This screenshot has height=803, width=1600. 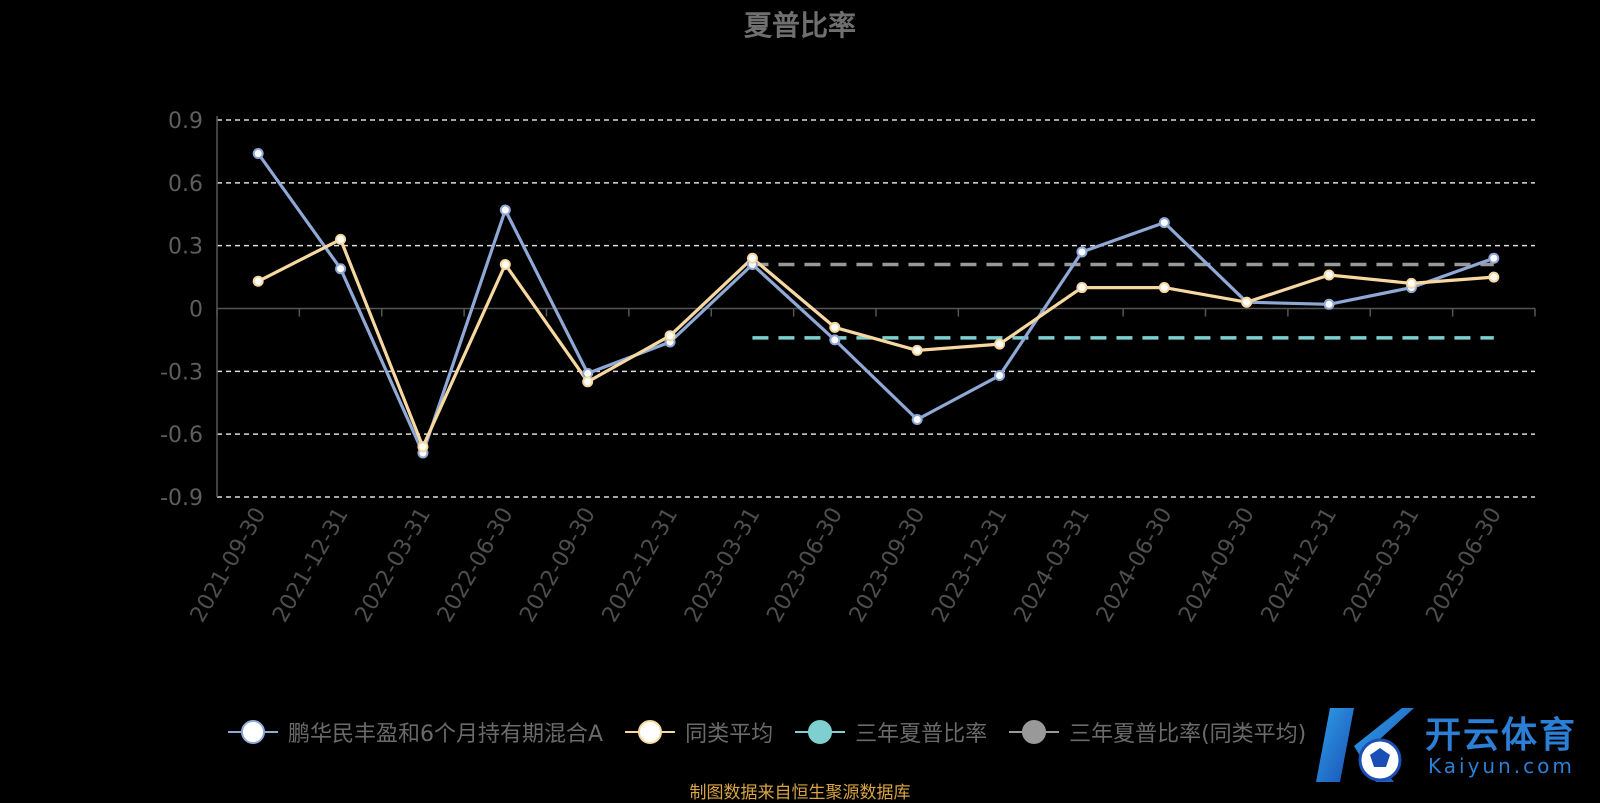 What do you see at coordinates (800, 793) in the screenshot?
I see `data-source-note: 制图数据来自恒生聚源数据库` at bounding box center [800, 793].